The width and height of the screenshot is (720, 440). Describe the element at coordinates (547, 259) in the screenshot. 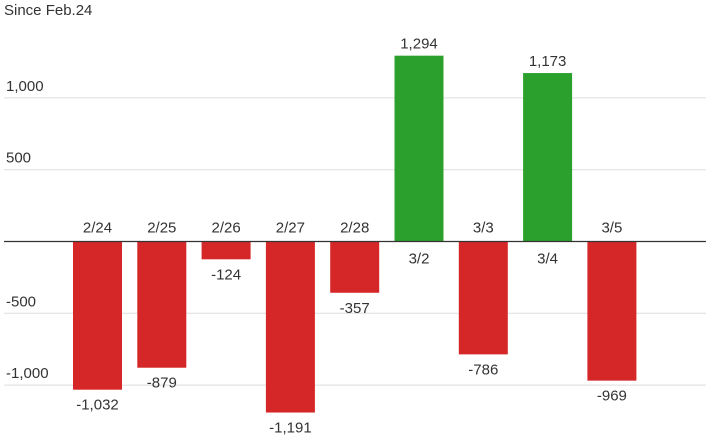

I see `x-category-label: 3/4` at that location.